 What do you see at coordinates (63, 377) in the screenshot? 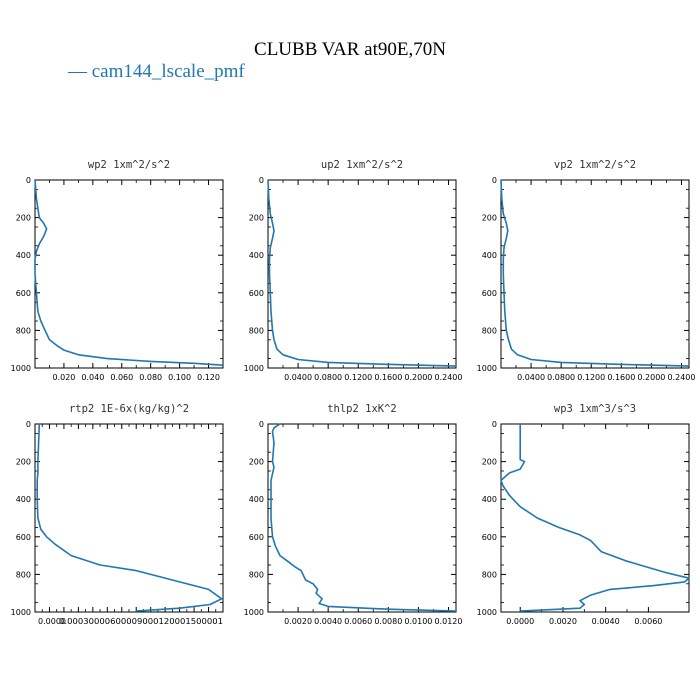
I see `x-tick-label: 0.020` at bounding box center [63, 377].